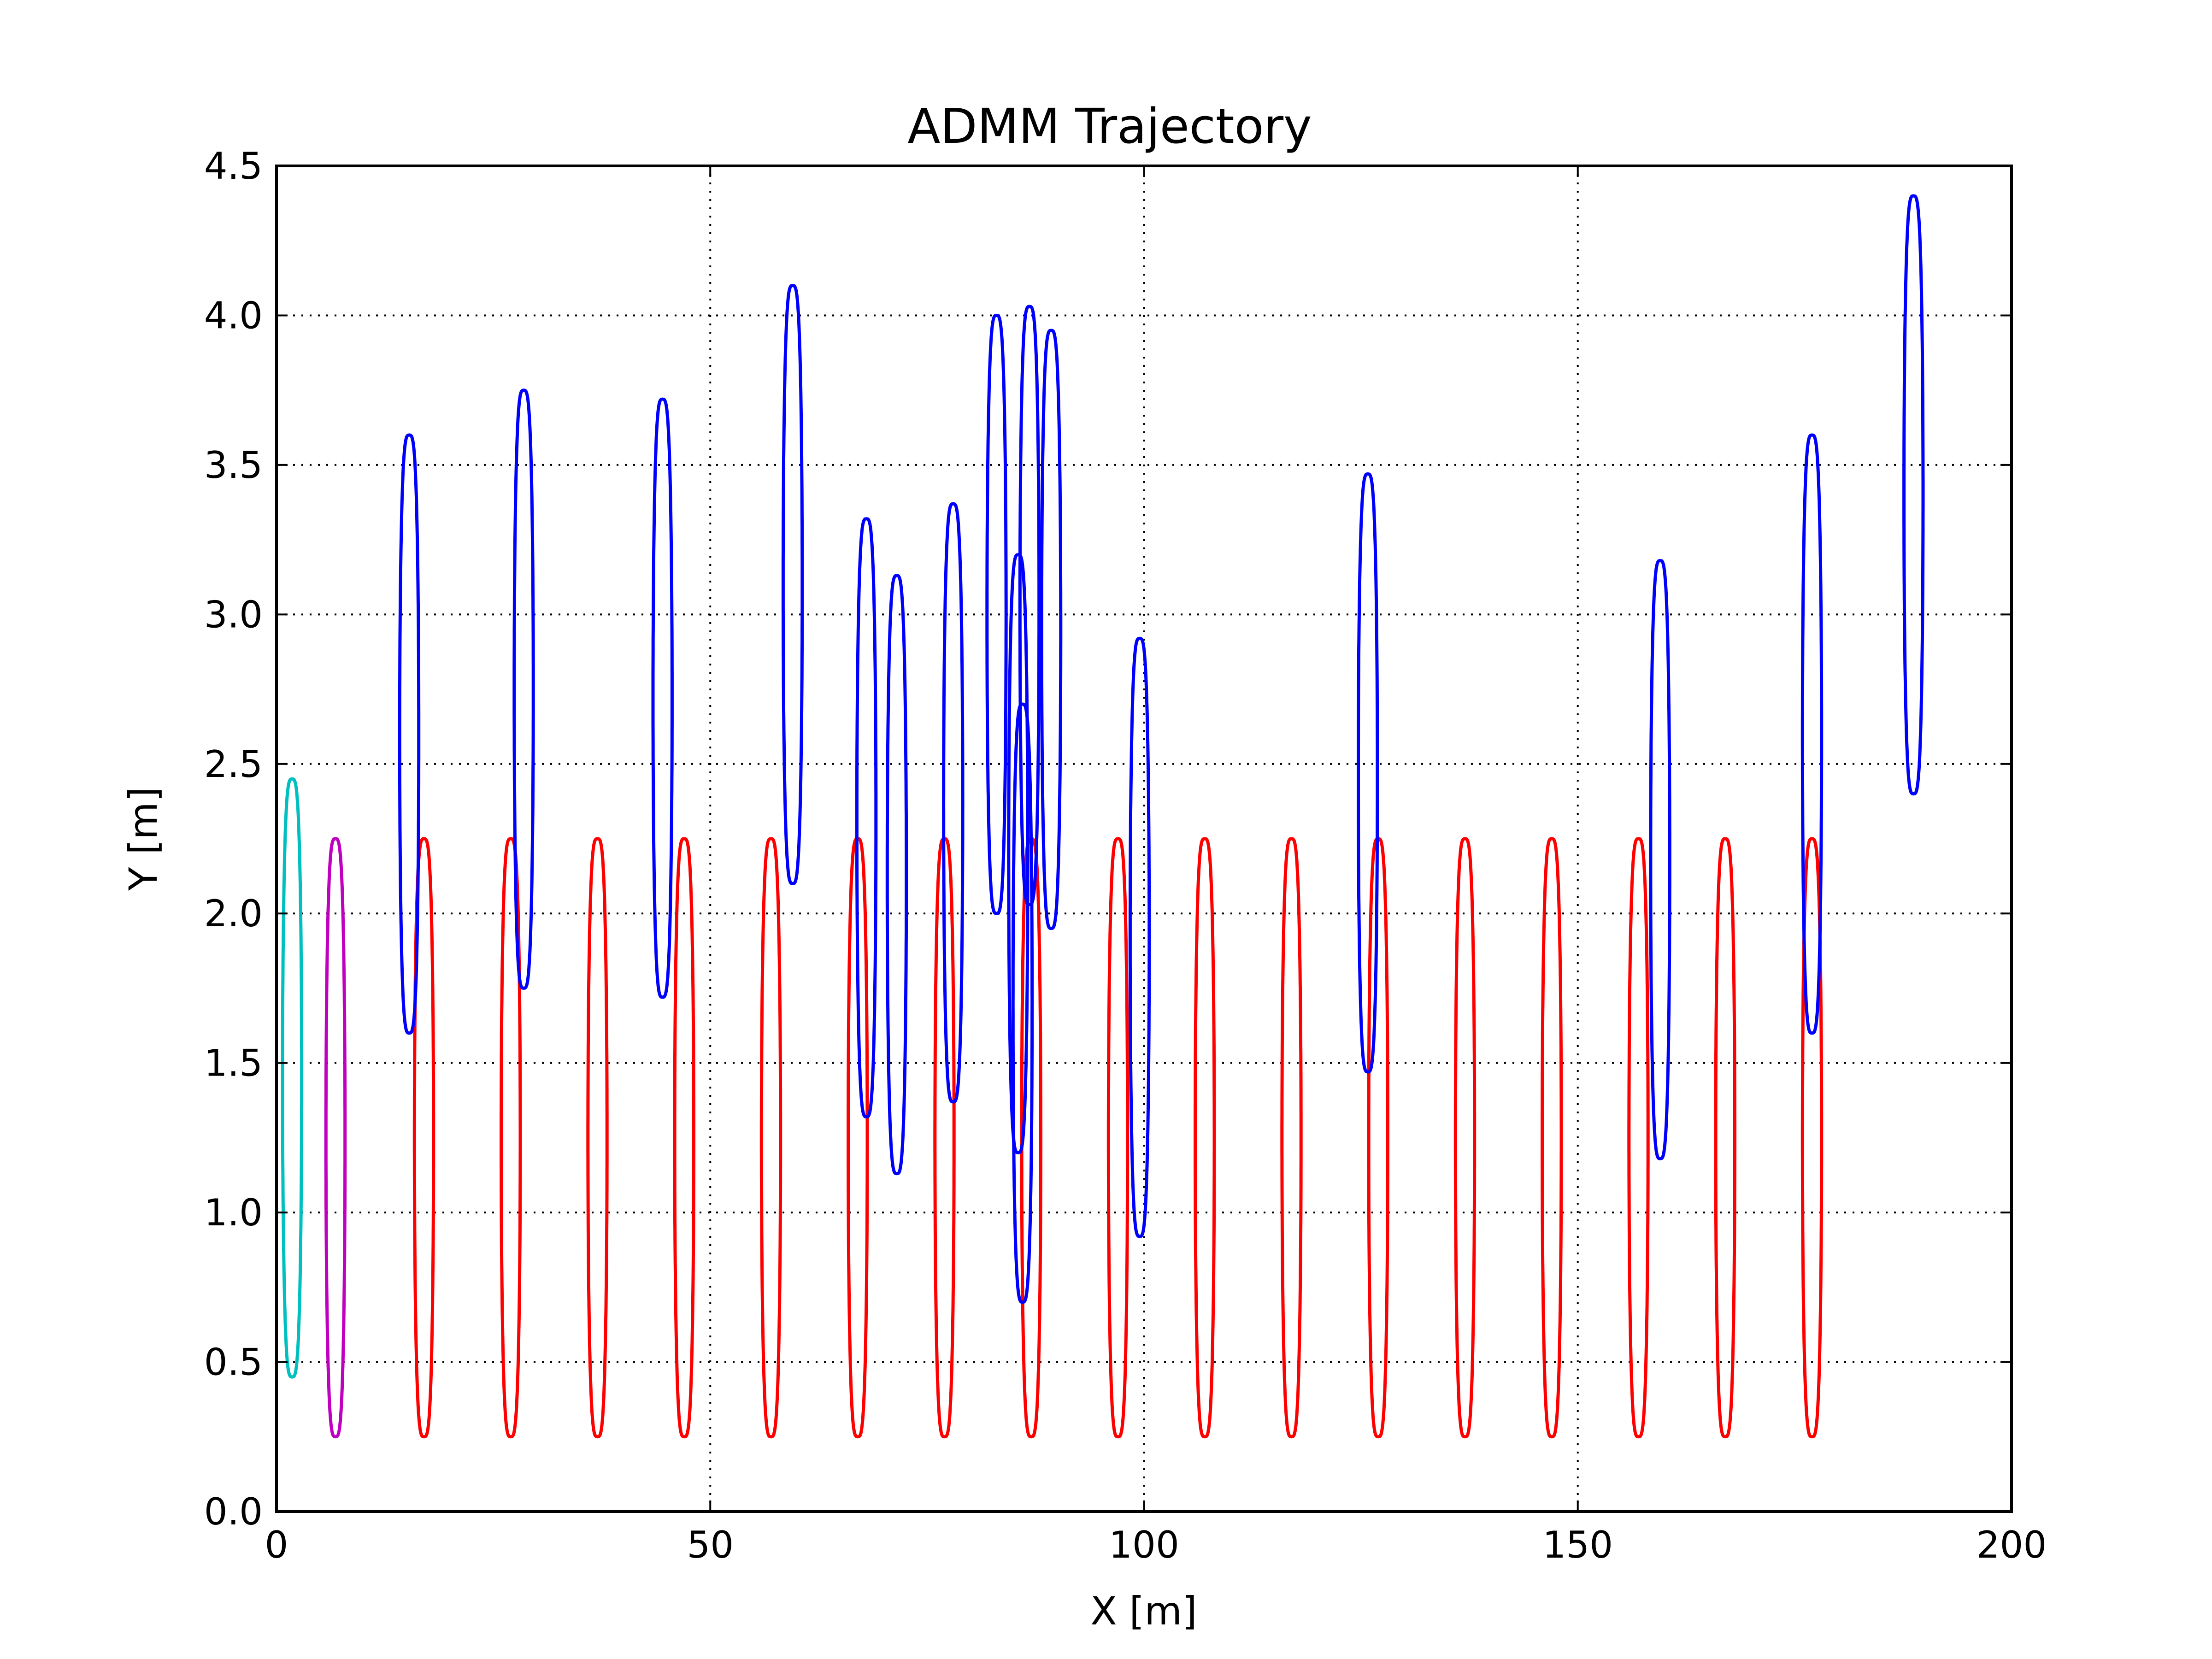 Image resolution: width=2212 pixels, height=1659 pixels. Describe the element at coordinates (233, 166) in the screenshot. I see `y-tick-label: 4.5` at that location.